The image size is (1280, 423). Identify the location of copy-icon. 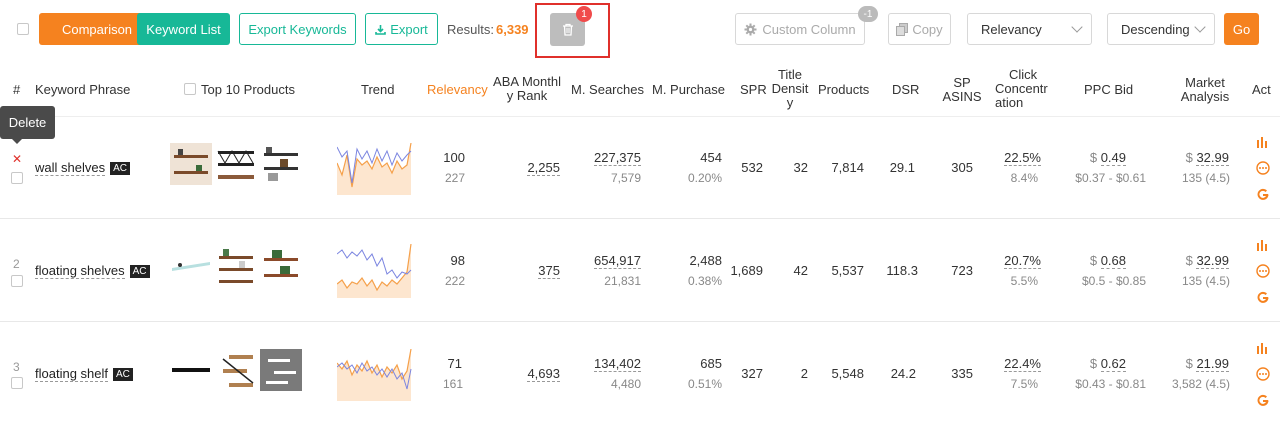
(902, 29).